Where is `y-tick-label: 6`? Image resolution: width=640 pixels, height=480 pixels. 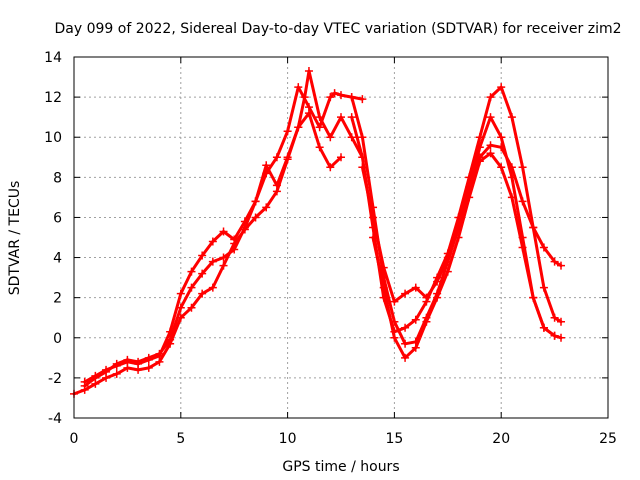
y-tick-label: 6 is located at coordinates (57, 218).